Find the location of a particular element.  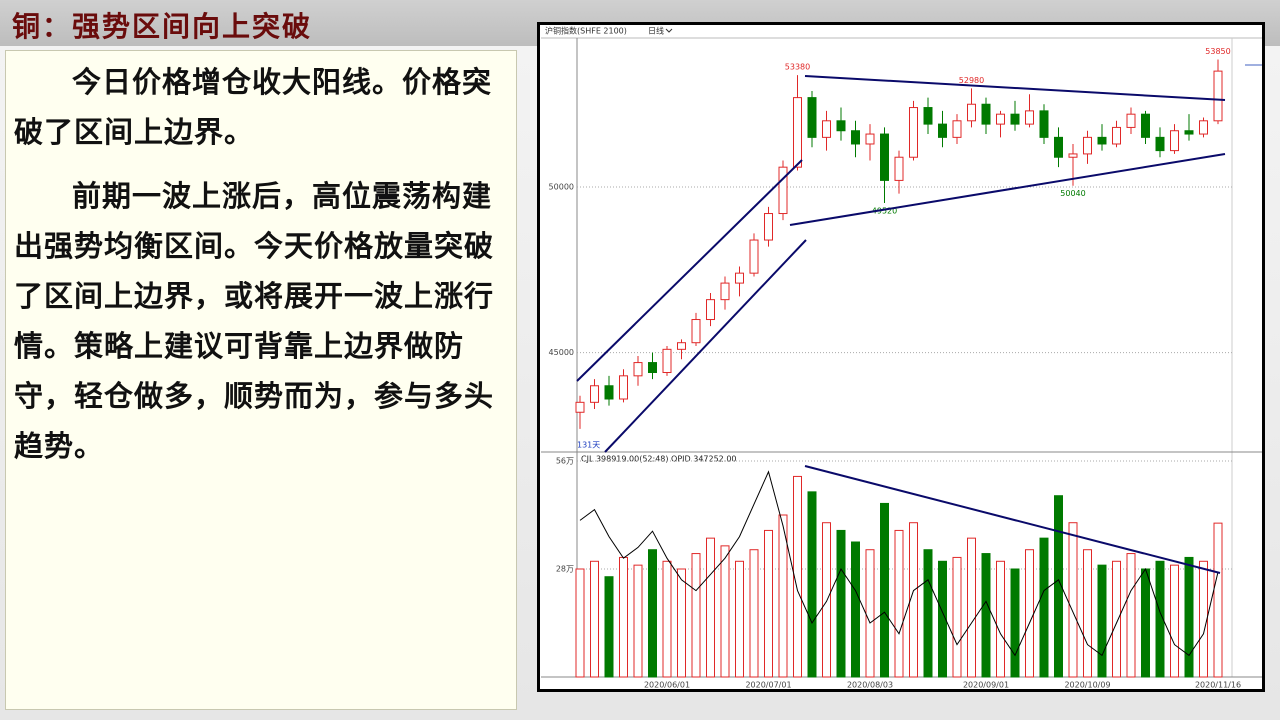

chart-header: 沪铜指数(SHFE 2100) is located at coordinates (586, 31).